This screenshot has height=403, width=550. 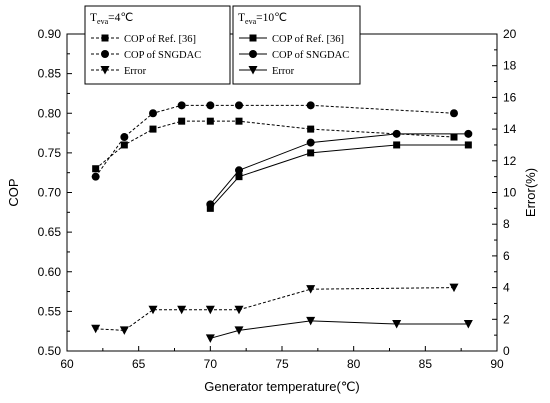 I want to click on y-right-tick-label: 16, so click(x=510, y=97).